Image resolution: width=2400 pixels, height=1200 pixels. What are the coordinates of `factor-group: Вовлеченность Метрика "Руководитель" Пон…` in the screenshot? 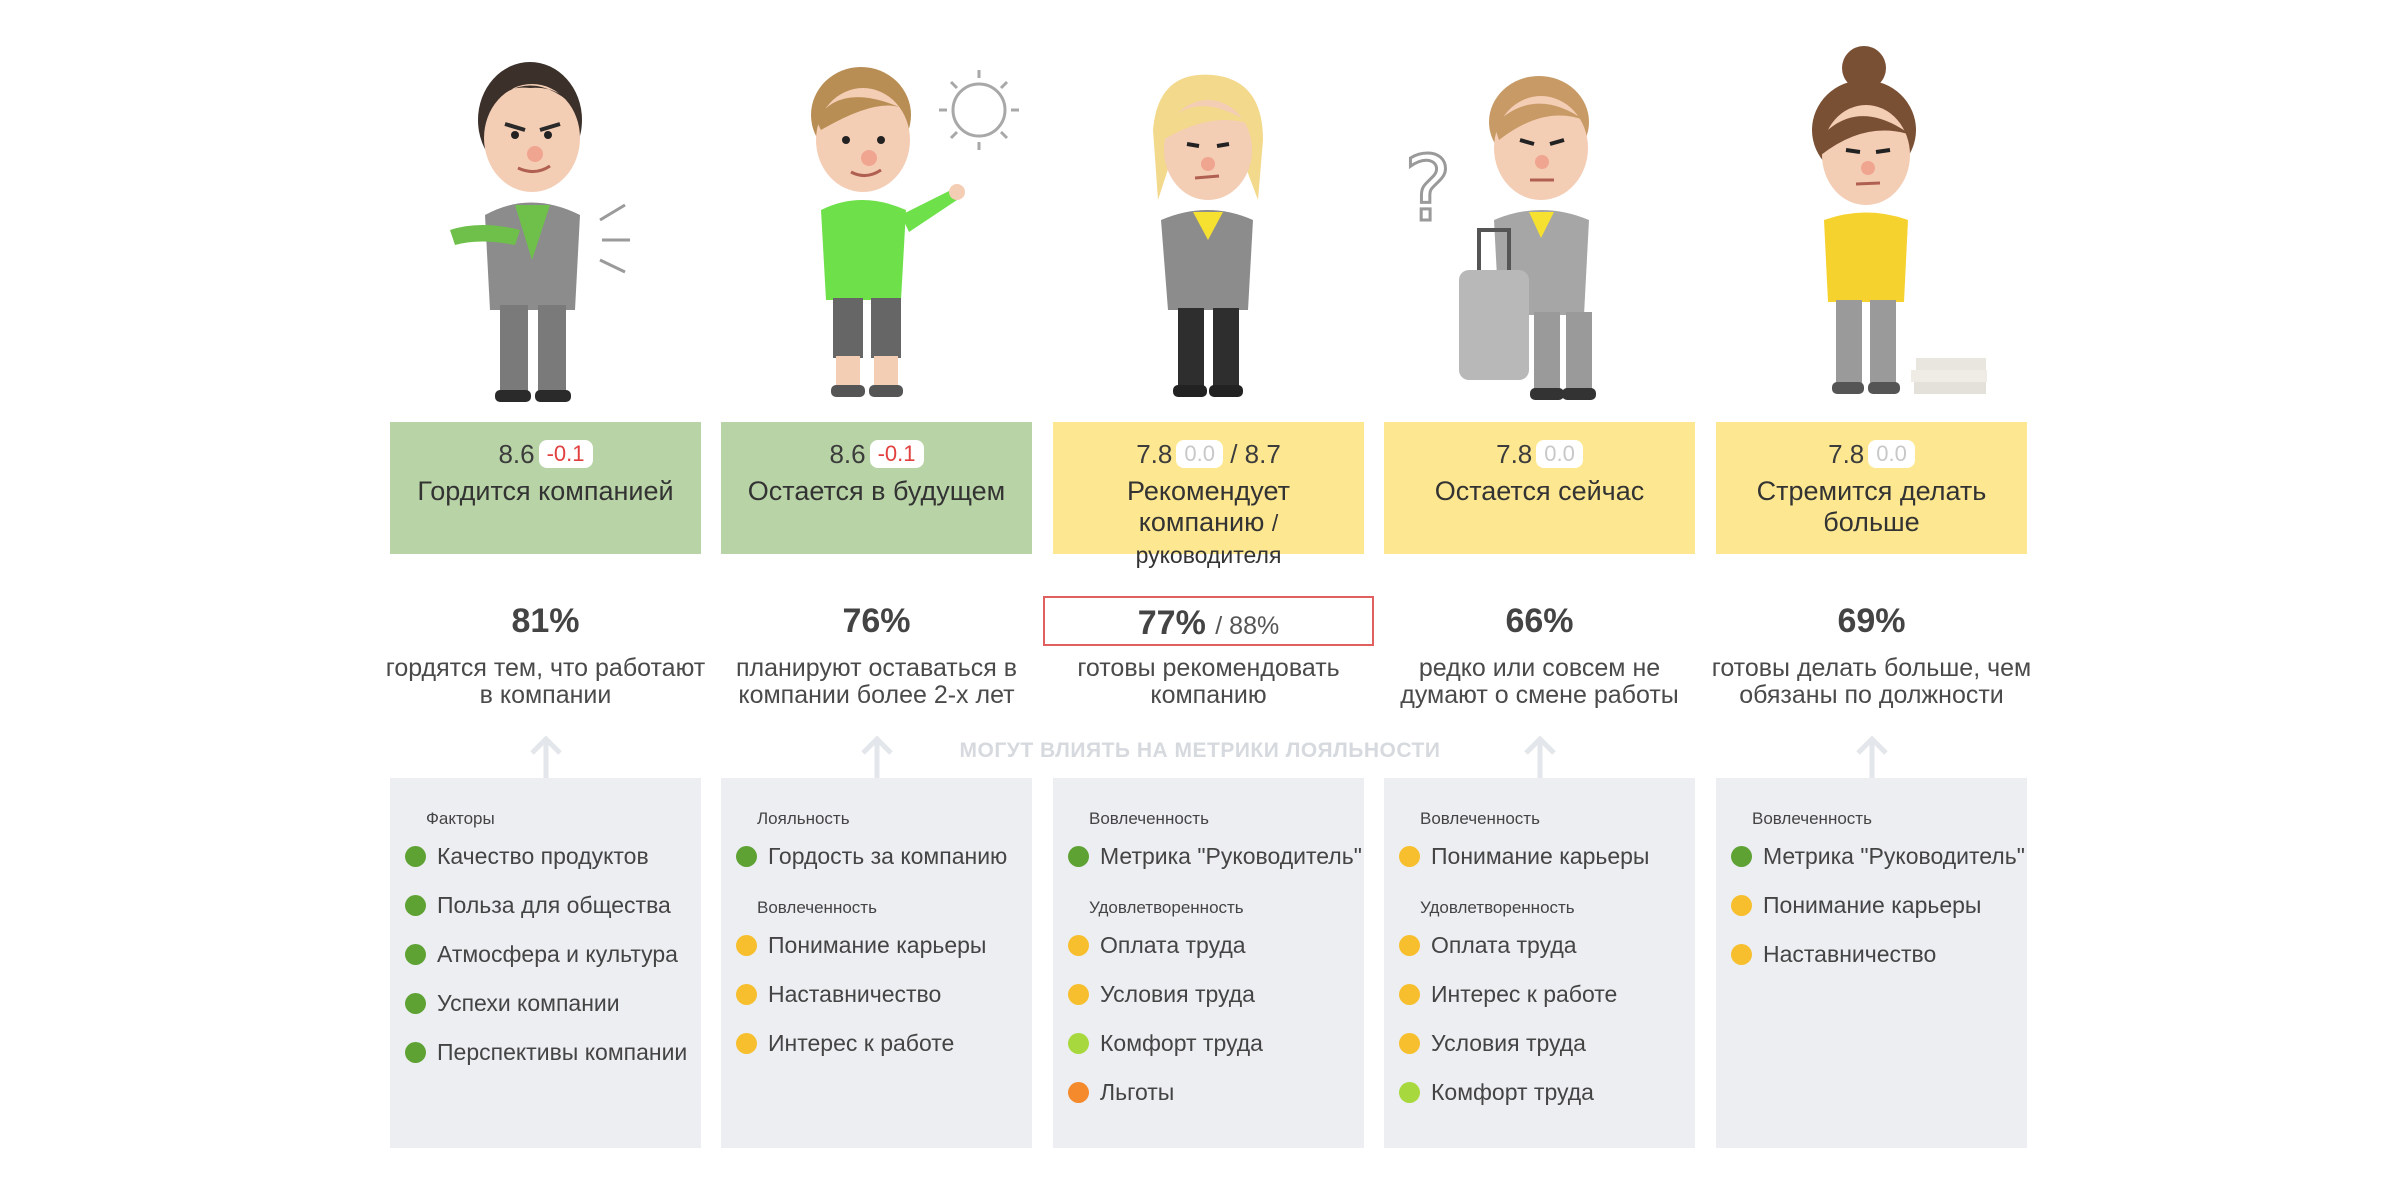 It's located at (1871, 892).